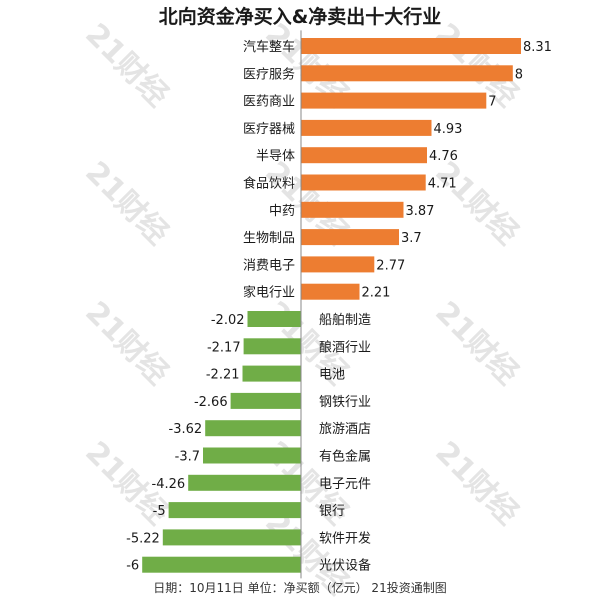 The image size is (600, 600). I want to click on value-label-0: 8.31, so click(537, 47).